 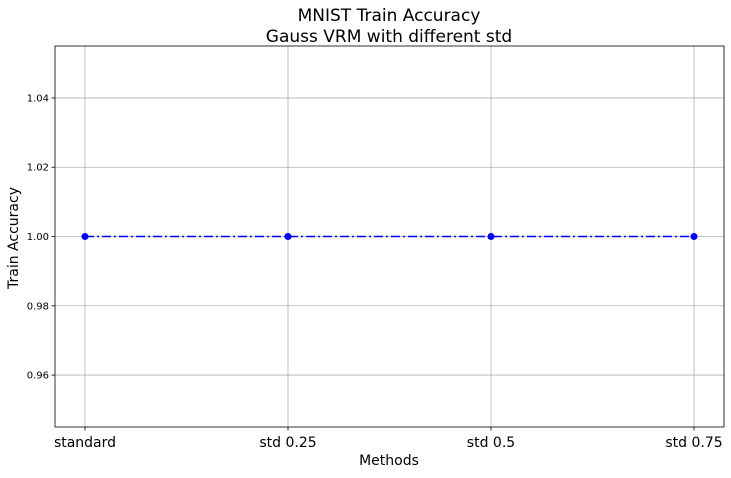 I want to click on y-tick-label: 0.98, so click(x=38, y=306).